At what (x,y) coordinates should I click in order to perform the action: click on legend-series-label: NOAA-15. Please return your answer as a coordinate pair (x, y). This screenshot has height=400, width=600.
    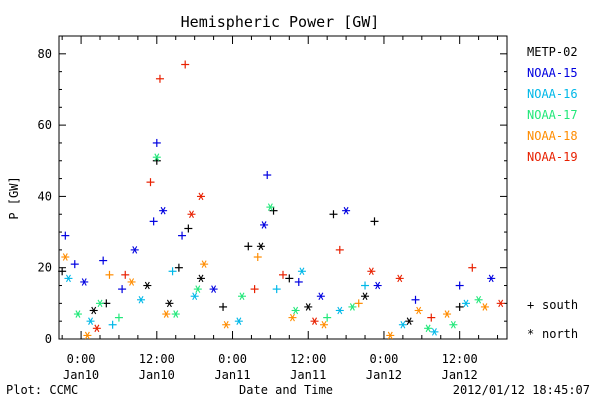
    Looking at the image, I should click on (552, 73).